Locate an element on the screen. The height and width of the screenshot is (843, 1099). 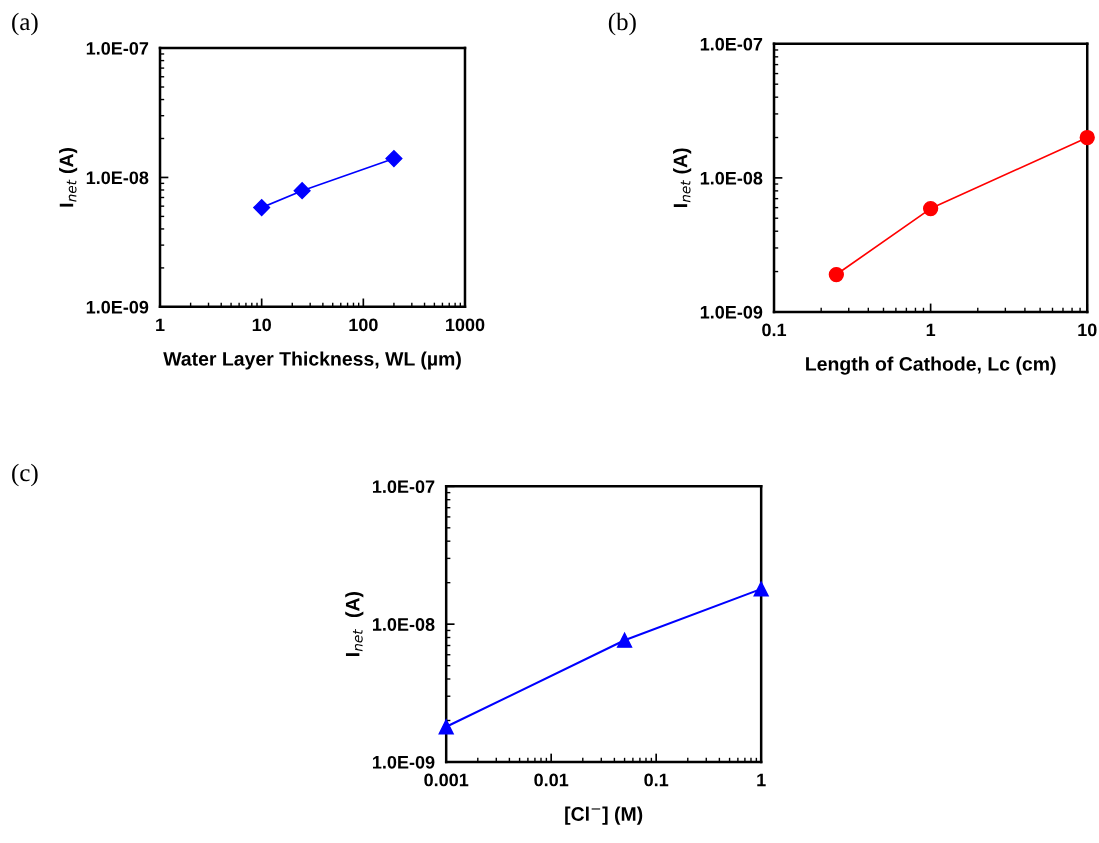
x-tick-label: 0.01 is located at coordinates (551, 780).